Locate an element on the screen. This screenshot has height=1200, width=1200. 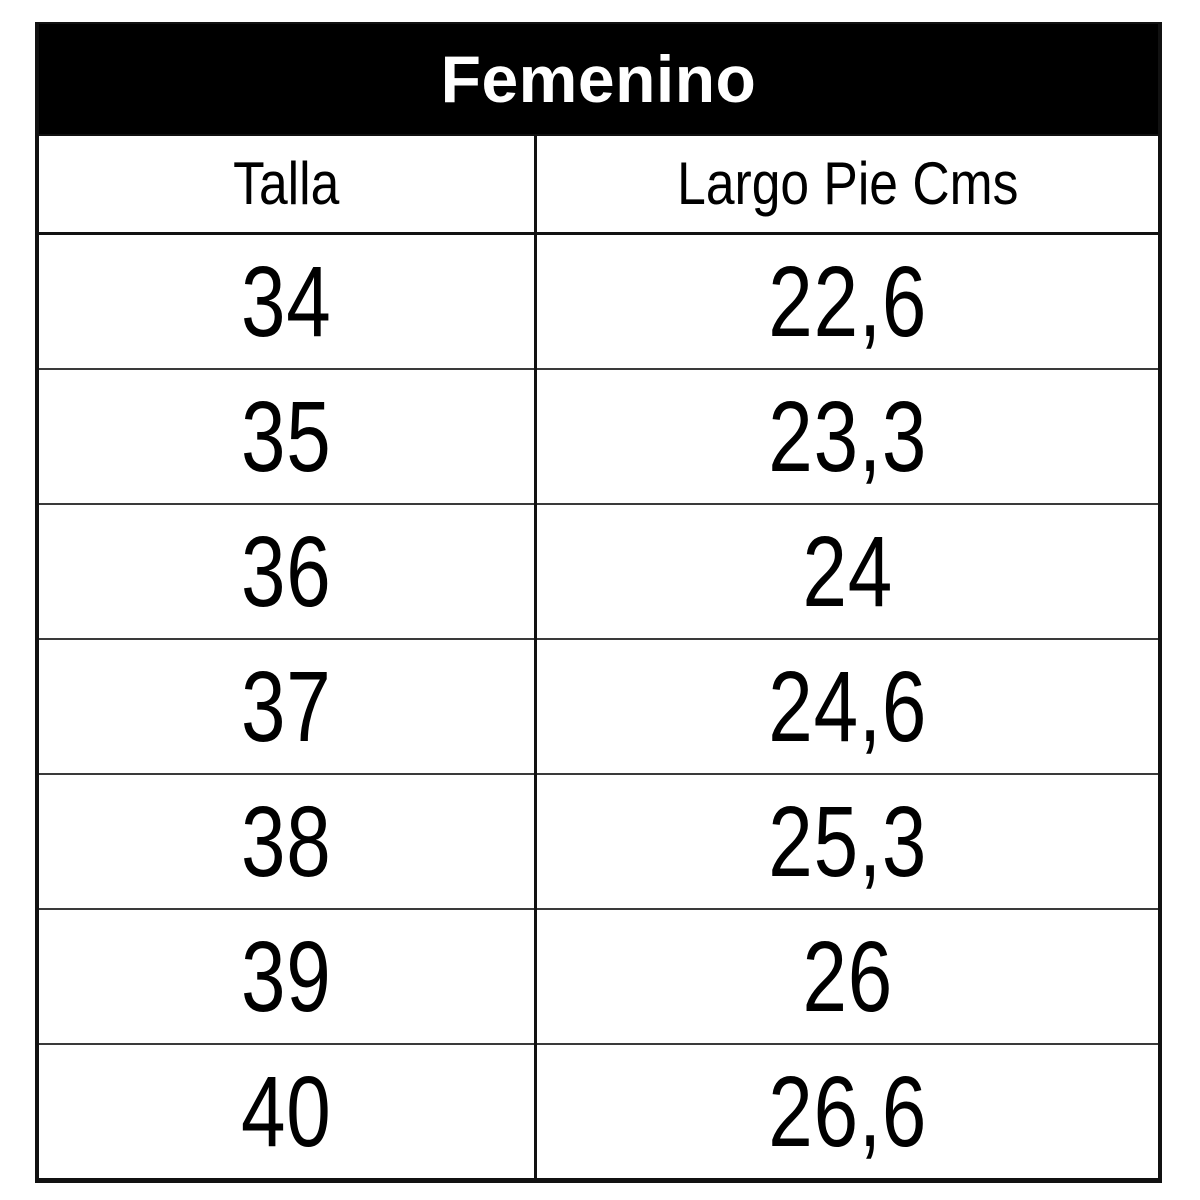
cell-talla: 34 is located at coordinates (287, 300).